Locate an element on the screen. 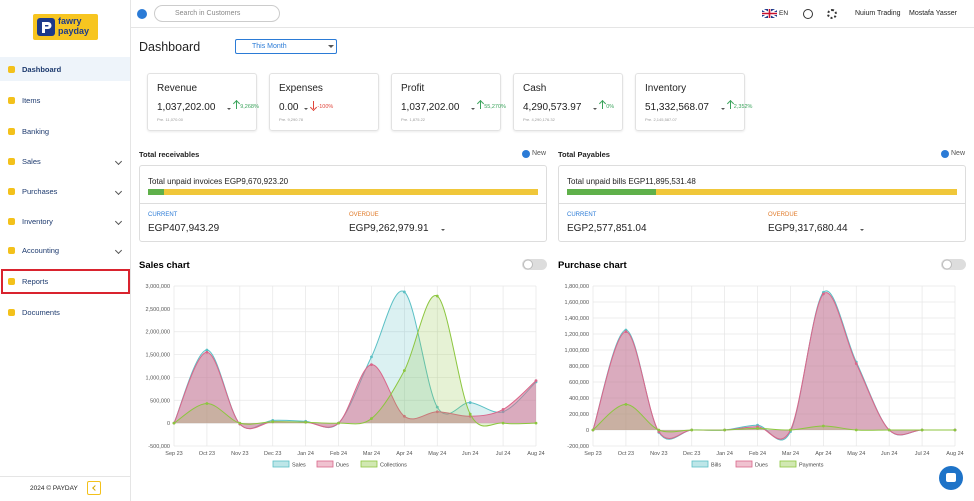 This screenshot has height=501, width=974. nav-item: Purchases is located at coordinates (65, 191).